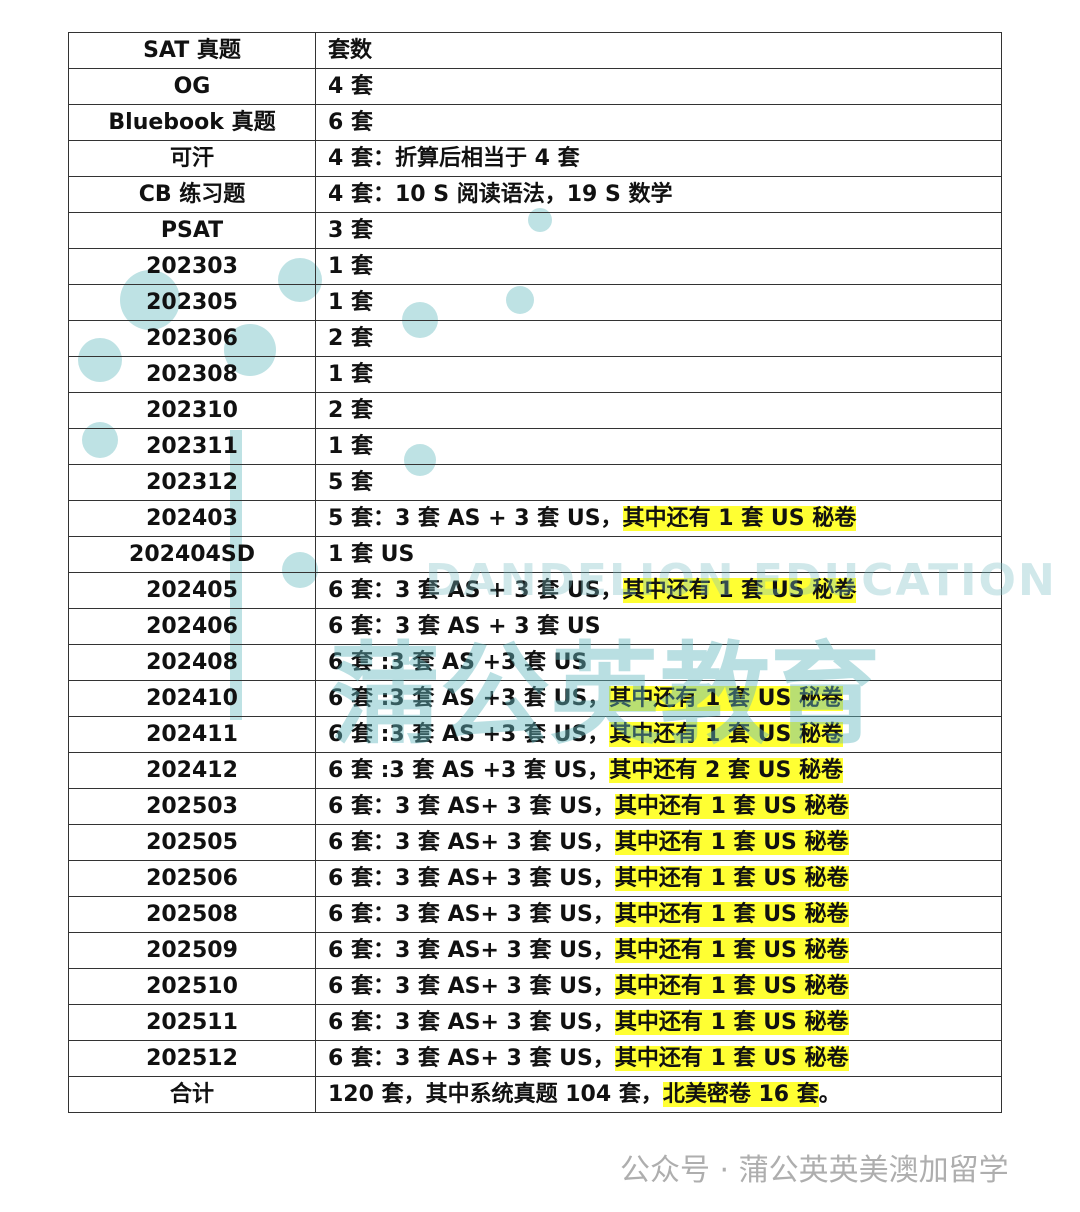 This screenshot has height=1212, width=1080. I want to click on label-cell: 202508, so click(192, 914).